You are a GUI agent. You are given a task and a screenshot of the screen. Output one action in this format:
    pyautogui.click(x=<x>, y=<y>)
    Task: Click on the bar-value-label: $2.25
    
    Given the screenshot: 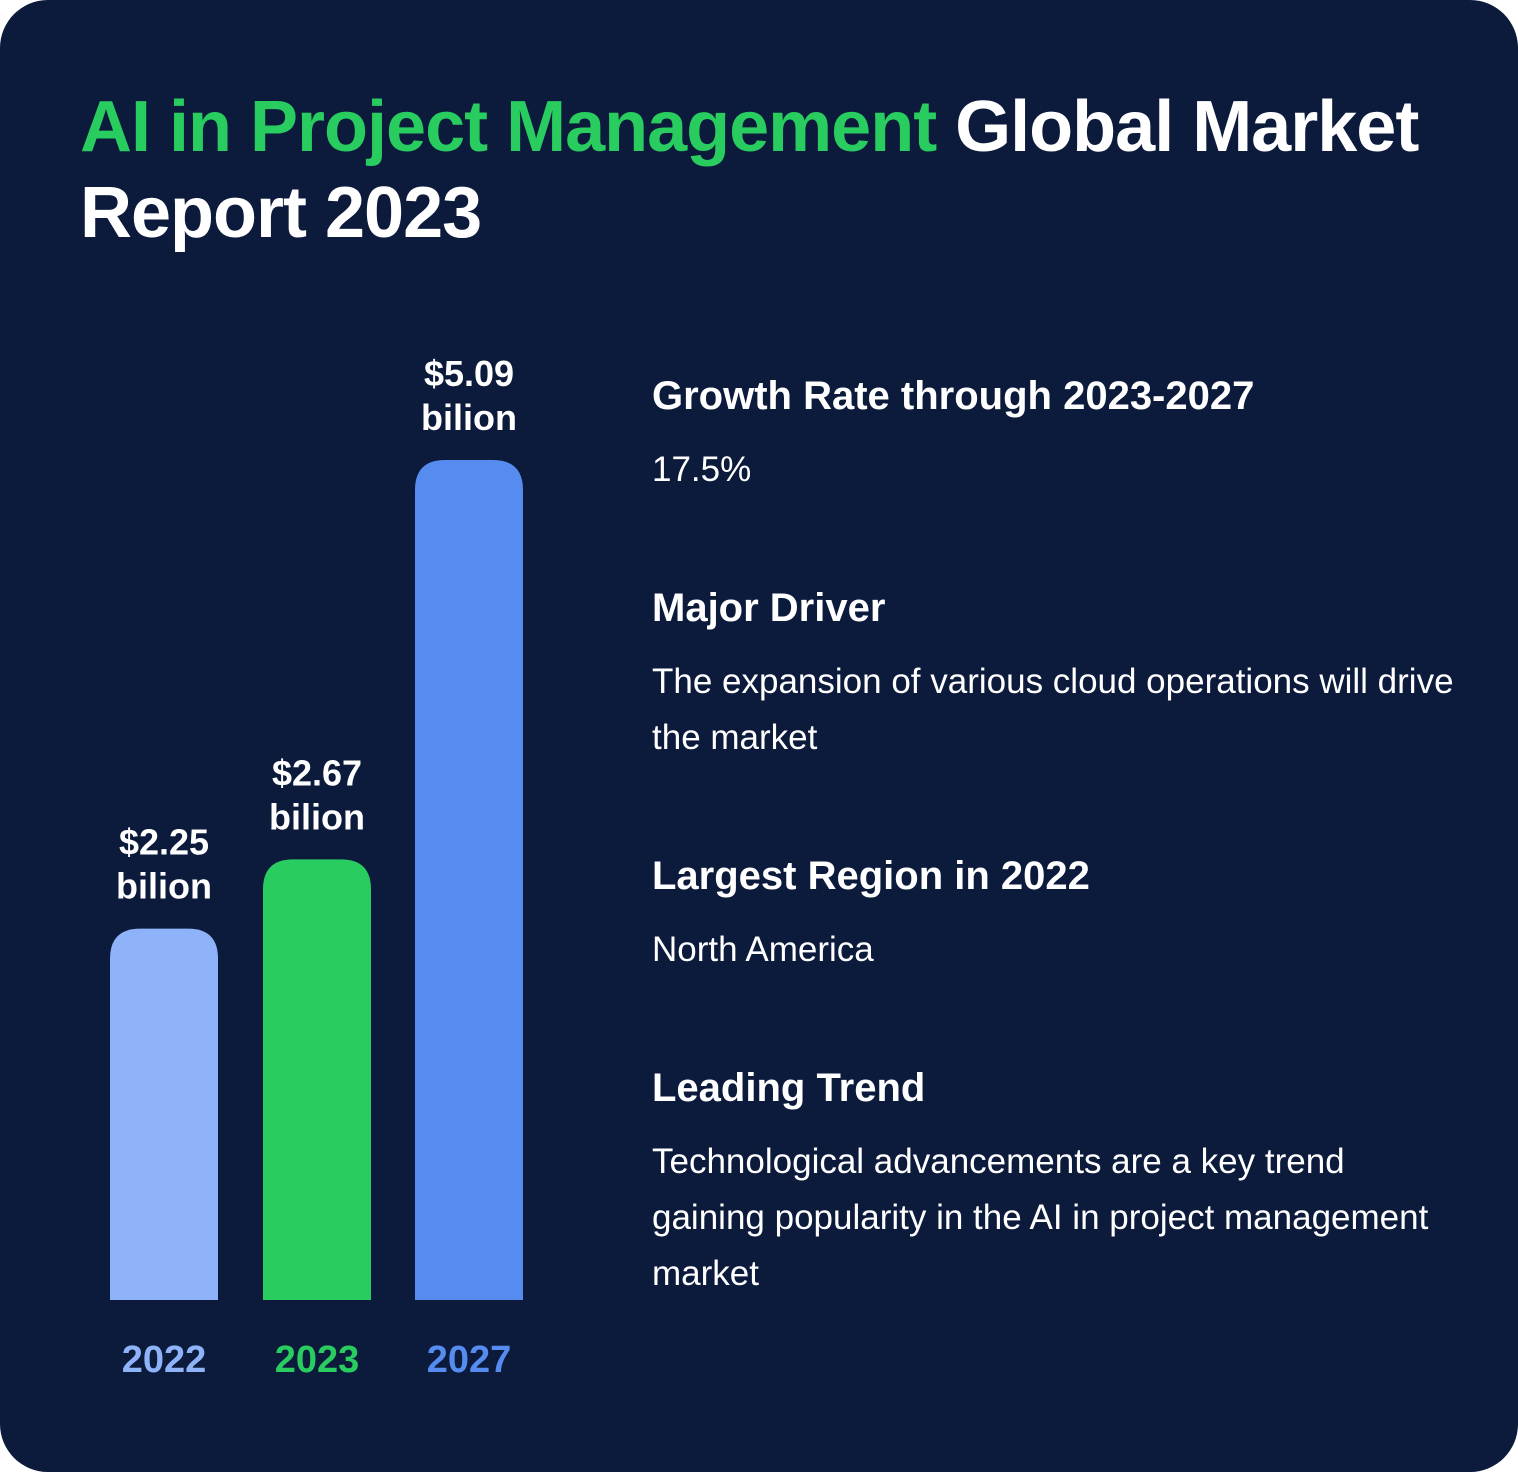 What is the action you would take?
    pyautogui.click(x=164, y=842)
    